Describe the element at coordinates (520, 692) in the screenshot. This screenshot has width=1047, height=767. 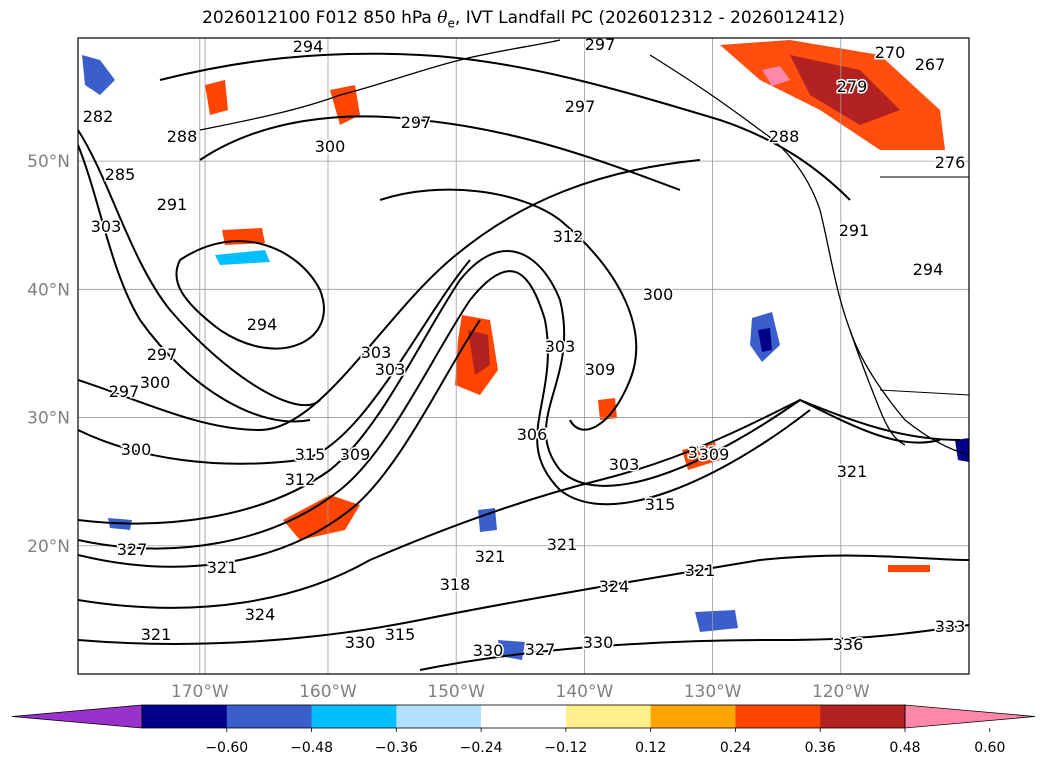
I see `longitude-labels: 170°W 160°W 150°W 140°W 130°W 120°W` at that location.